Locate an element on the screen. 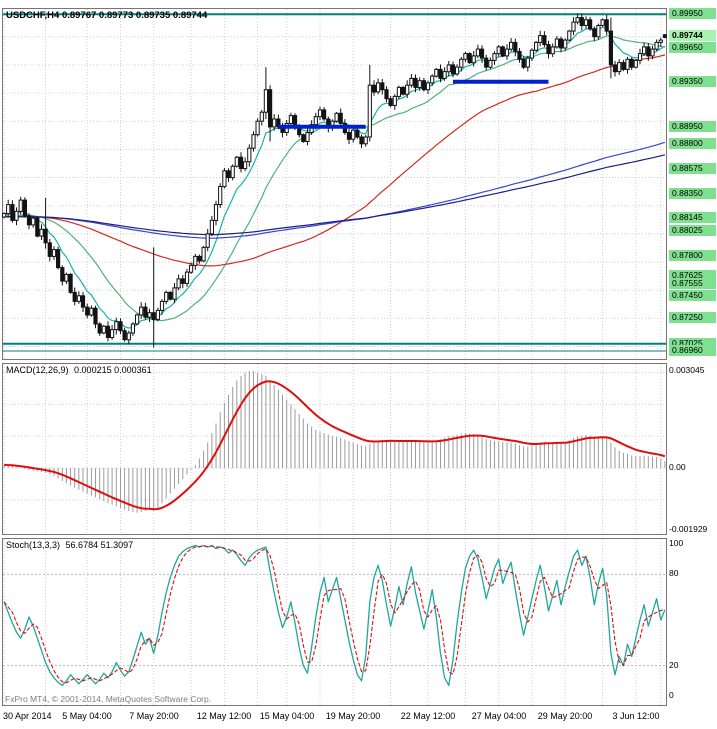 This screenshot has width=717, height=729. time-axis-label: 3 Jun 12:00 is located at coordinates (636, 716).